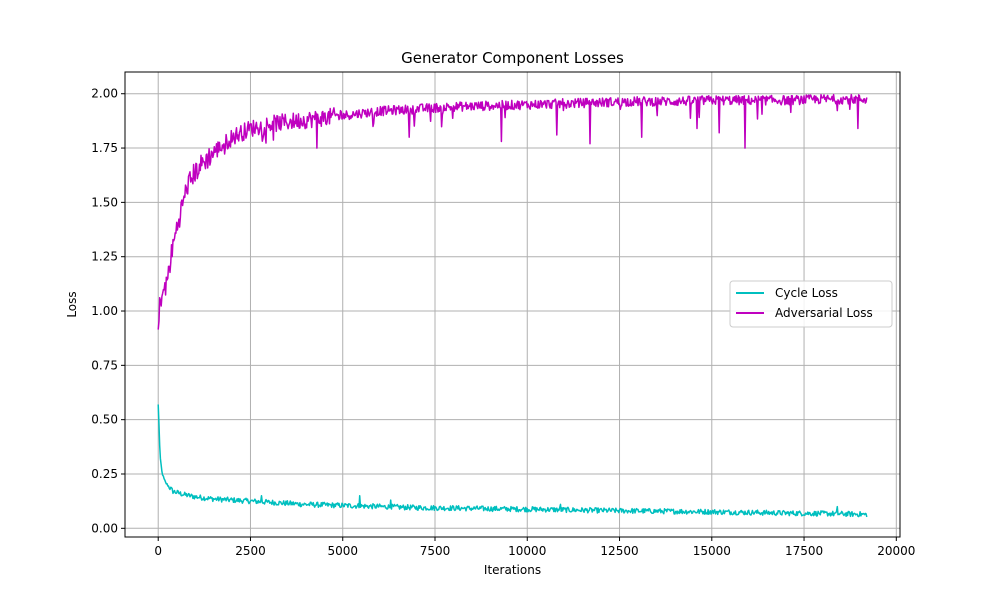  Describe the element at coordinates (104, 148) in the screenshot. I see `y-tick-label: 1.75` at that location.